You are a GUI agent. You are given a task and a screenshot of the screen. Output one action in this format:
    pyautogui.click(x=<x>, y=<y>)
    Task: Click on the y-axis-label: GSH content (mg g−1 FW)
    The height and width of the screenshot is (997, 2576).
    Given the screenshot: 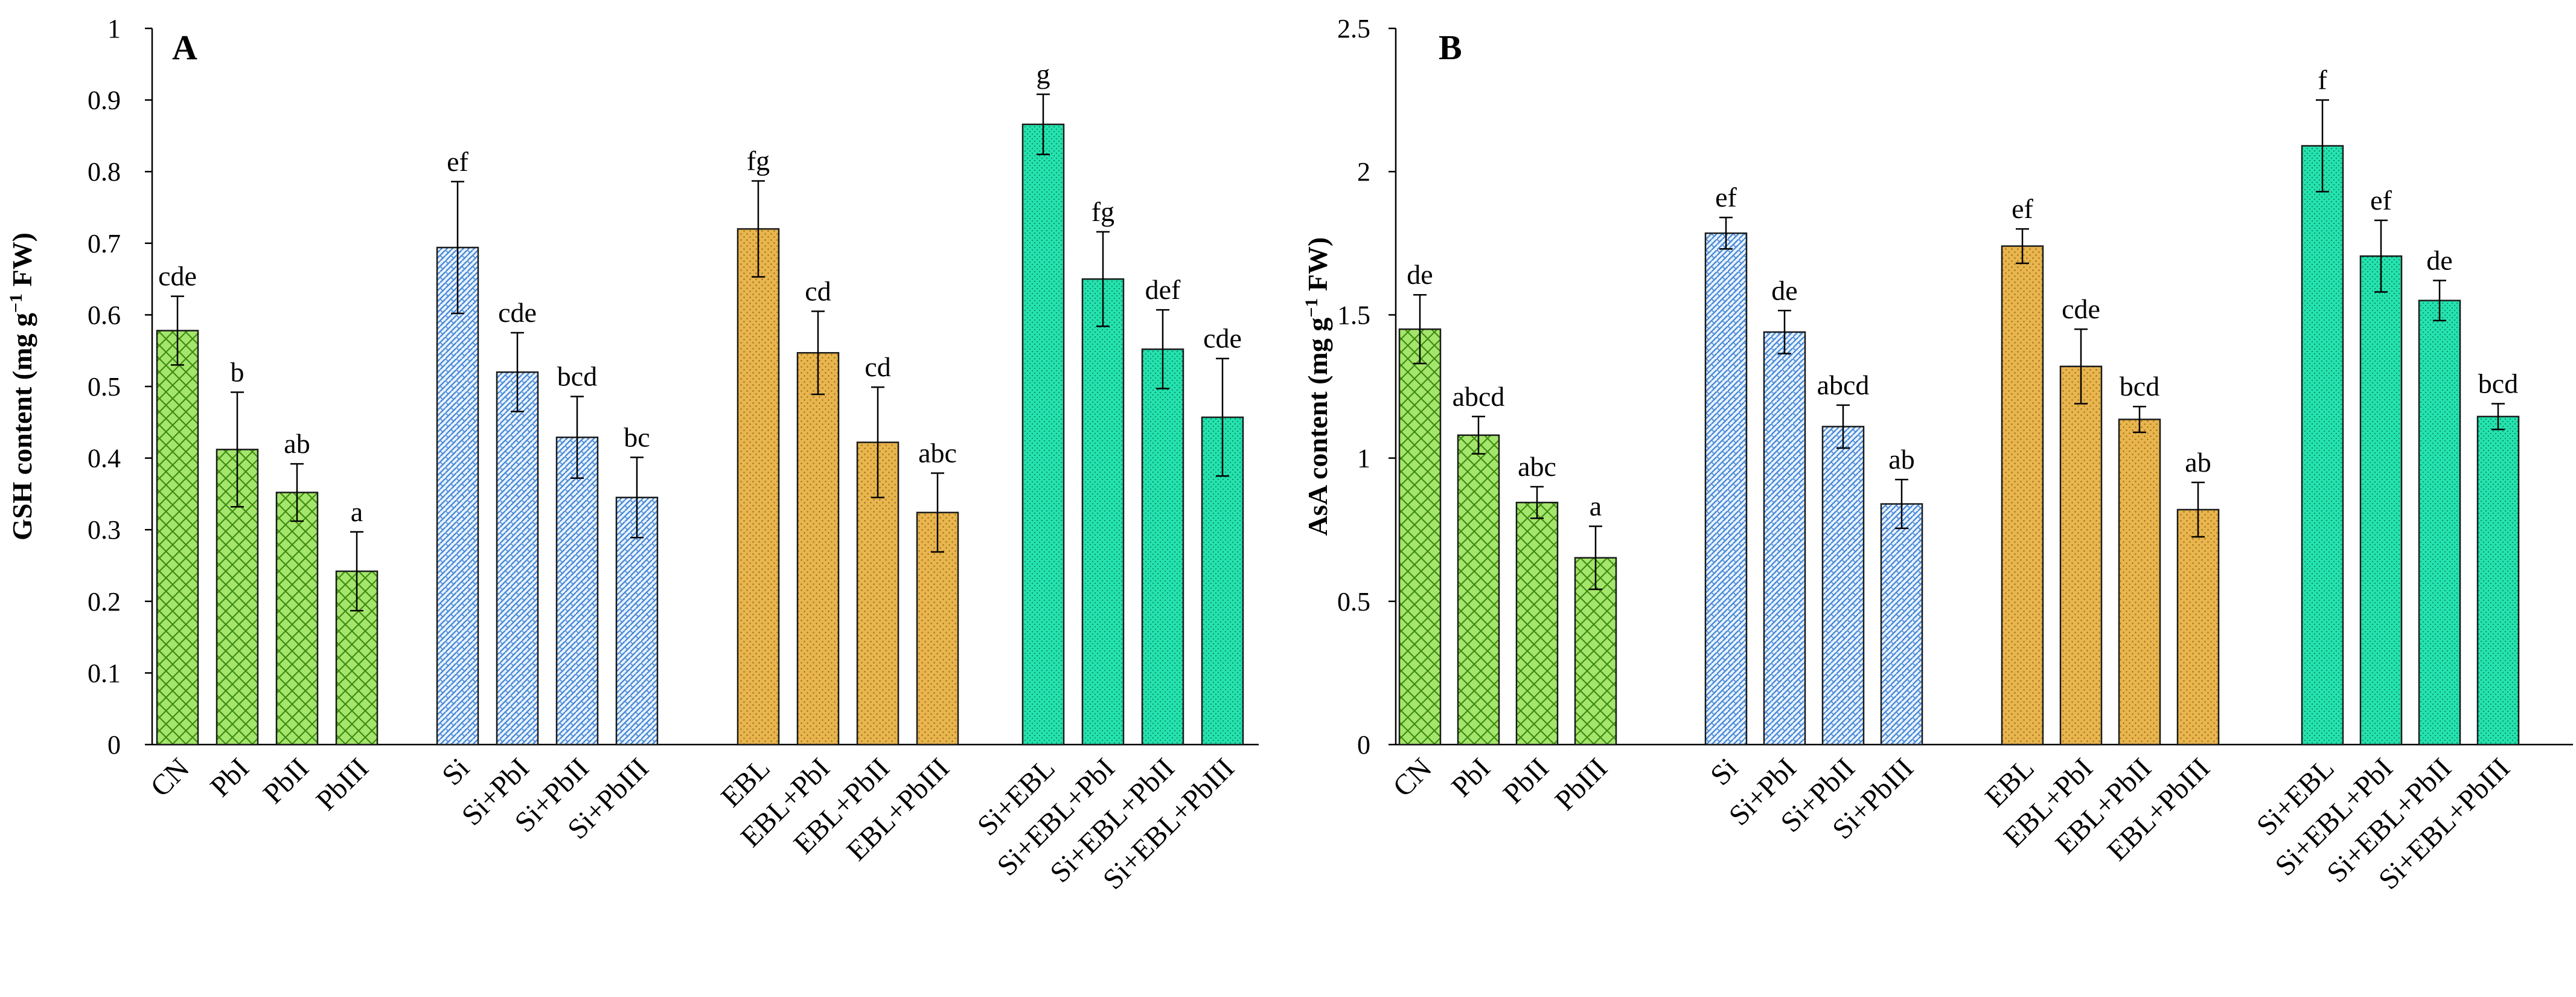 What is the action you would take?
    pyautogui.click(x=22, y=386)
    